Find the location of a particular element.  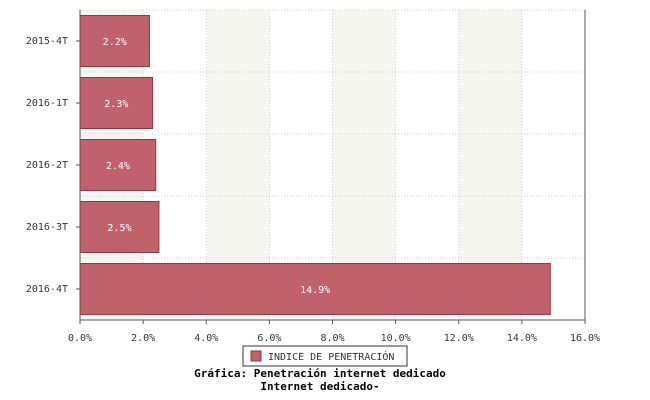

legend-box is located at coordinates (325, 356).